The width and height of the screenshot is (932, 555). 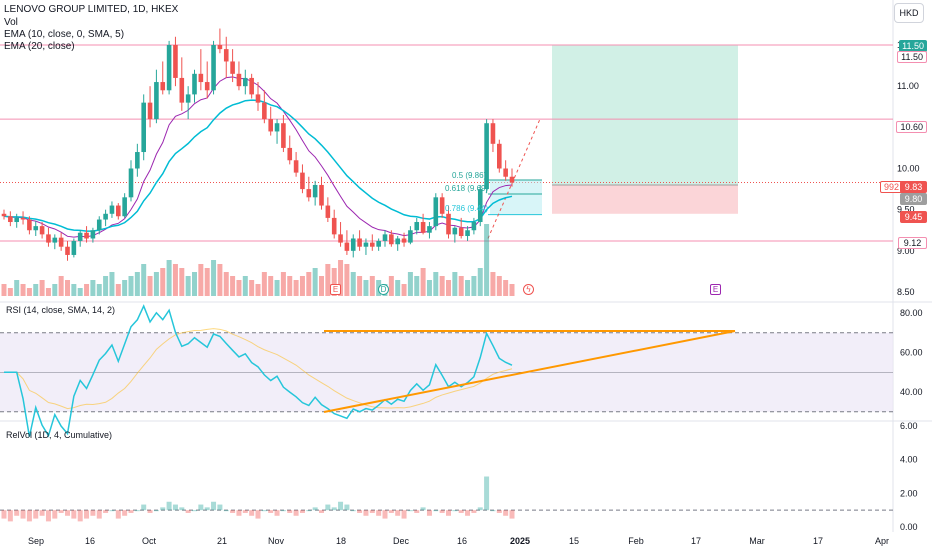 What do you see at coordinates (909, 13) in the screenshot?
I see `currency-button: HKD` at bounding box center [909, 13].